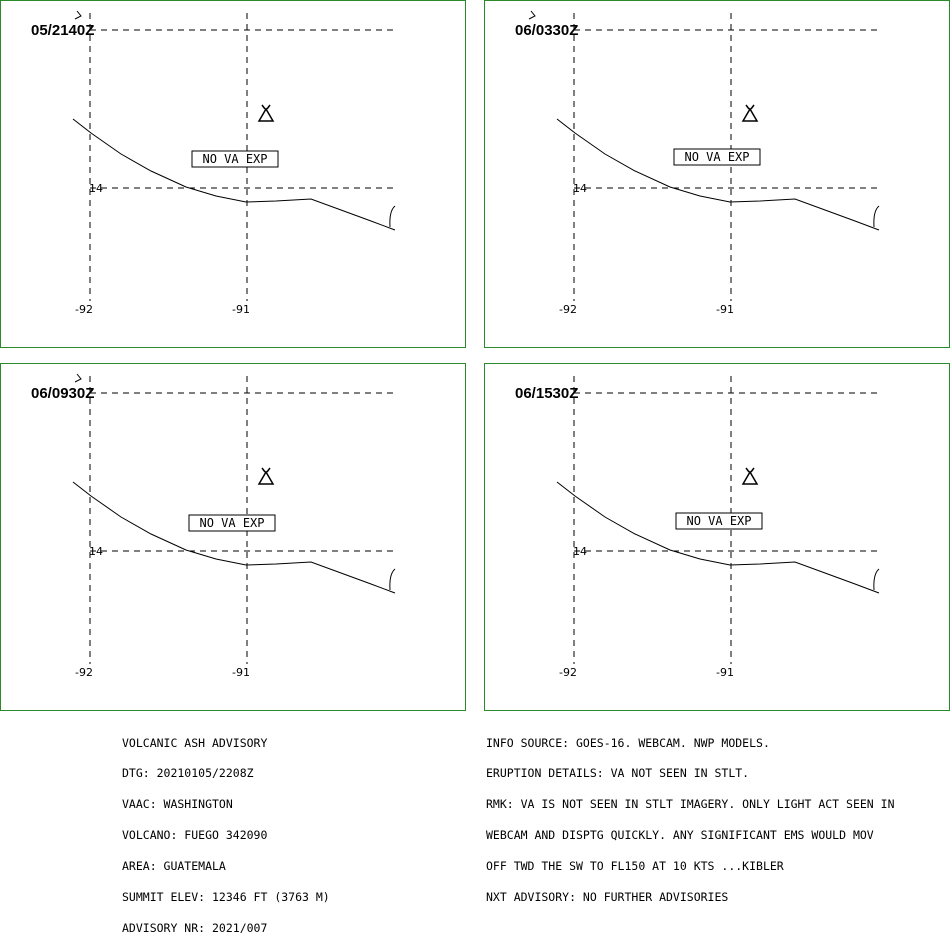  I want to click on advisory-line: VOLCANO: FUEGO 342090, so click(195, 835).